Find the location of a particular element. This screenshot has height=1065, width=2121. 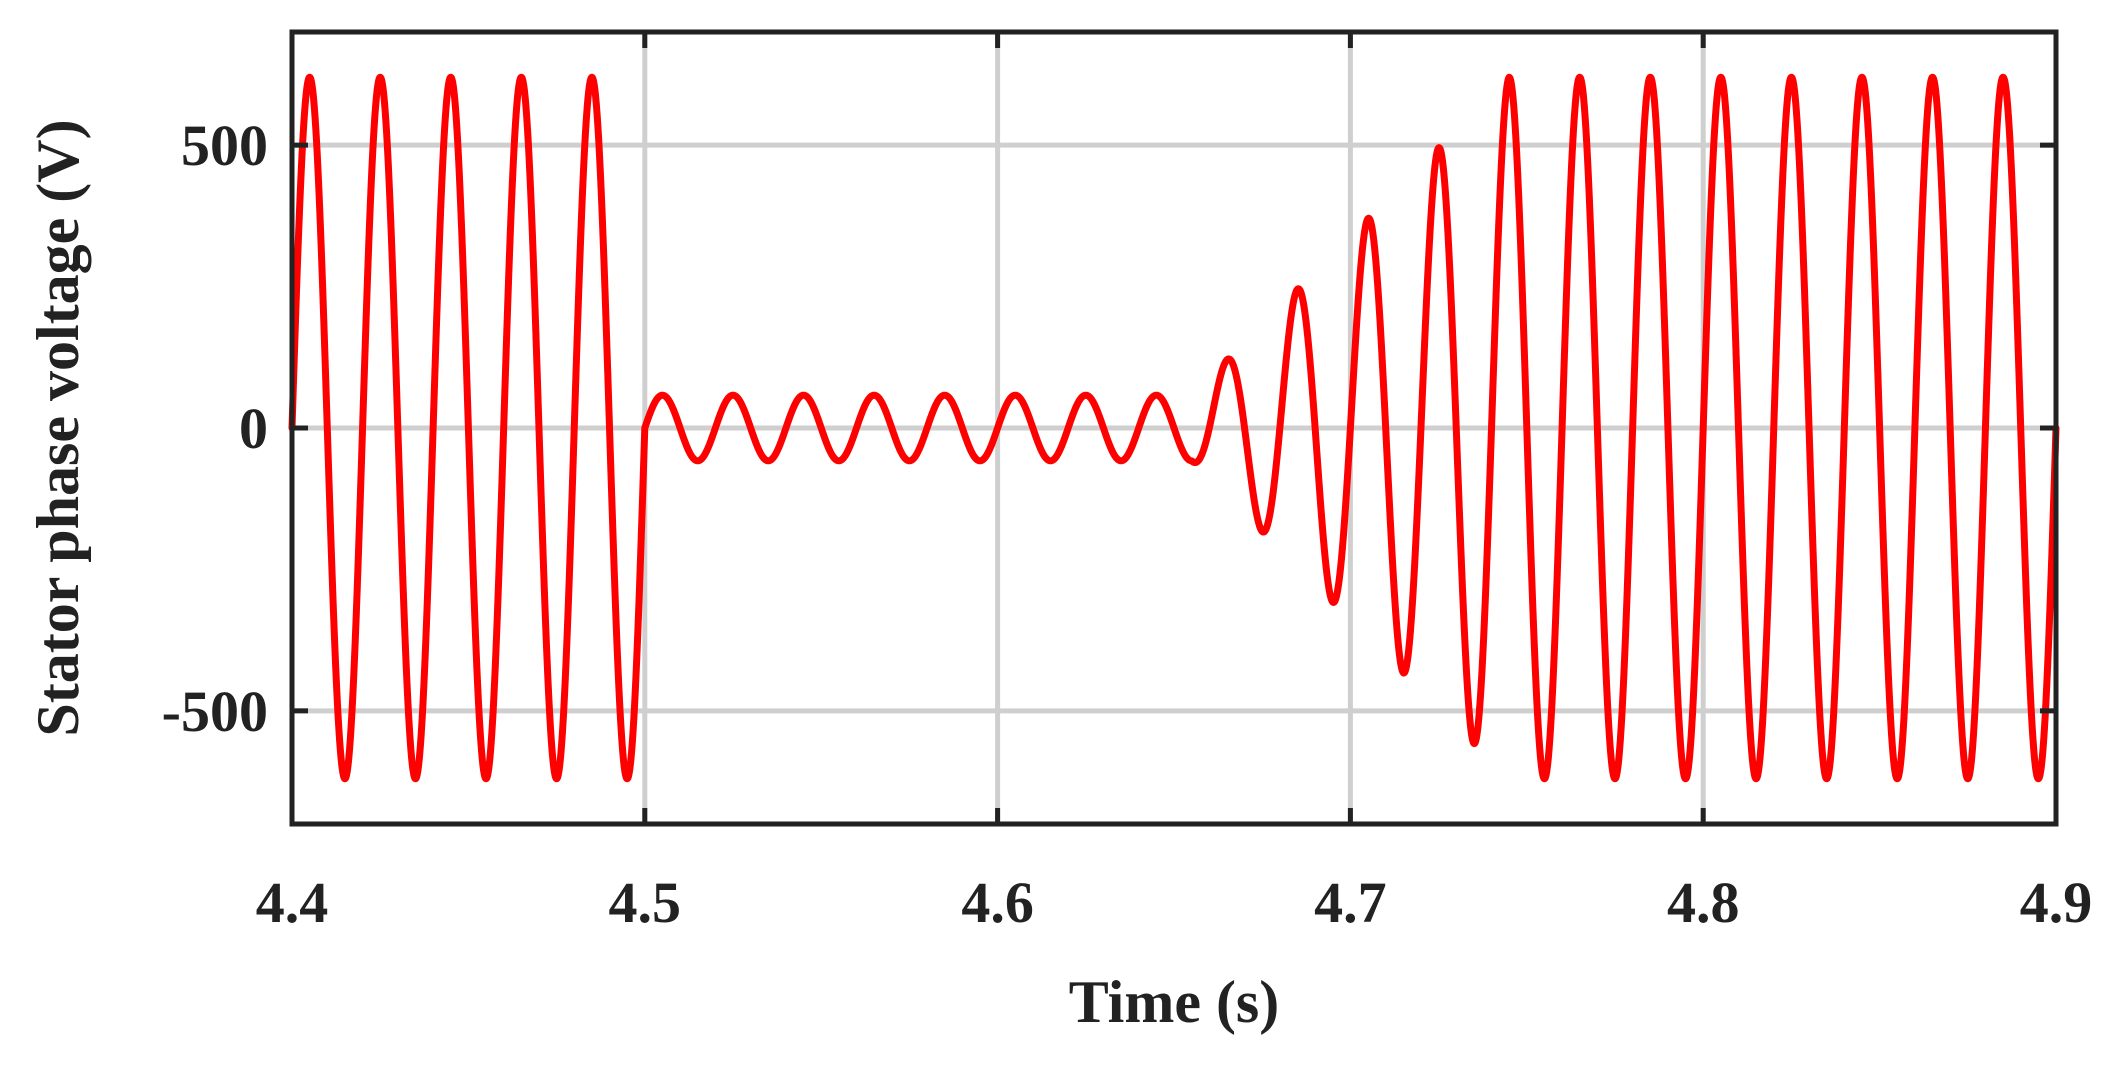

x-axis-label: Time (s) is located at coordinates (1174, 1002).